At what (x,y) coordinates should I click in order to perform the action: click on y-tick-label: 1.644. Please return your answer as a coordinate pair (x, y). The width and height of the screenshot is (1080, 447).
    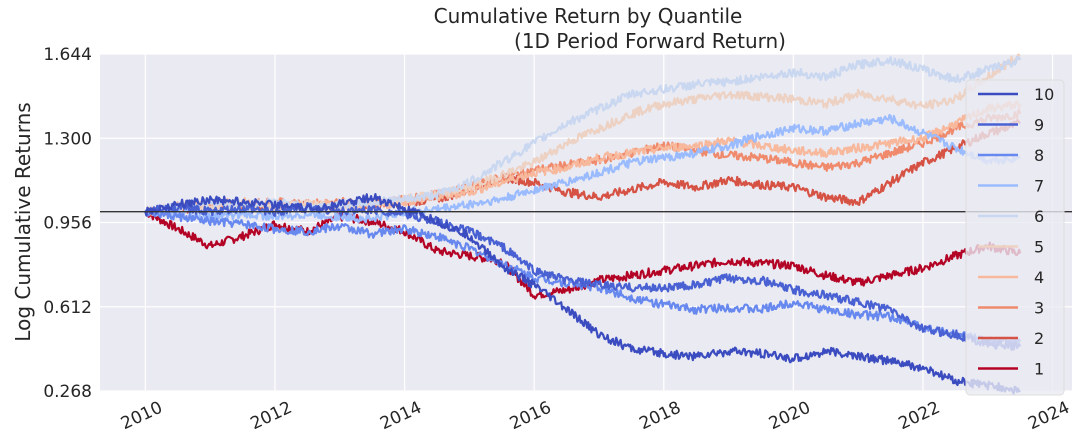
    Looking at the image, I should click on (67, 55).